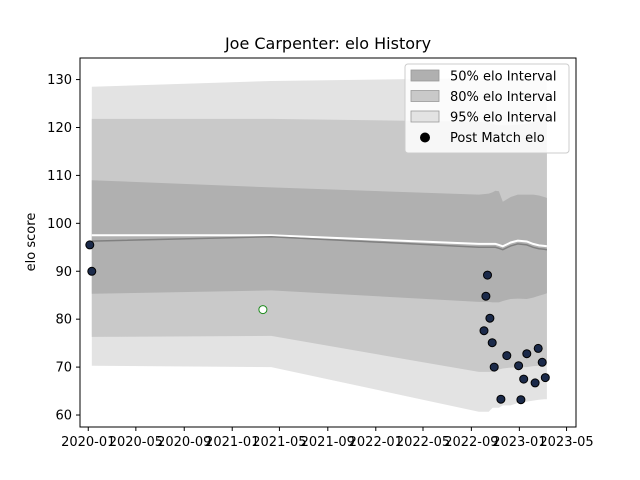 The width and height of the screenshot is (640, 480). I want to click on x-tick-label-2020-01: 2020-01, so click(88, 442).